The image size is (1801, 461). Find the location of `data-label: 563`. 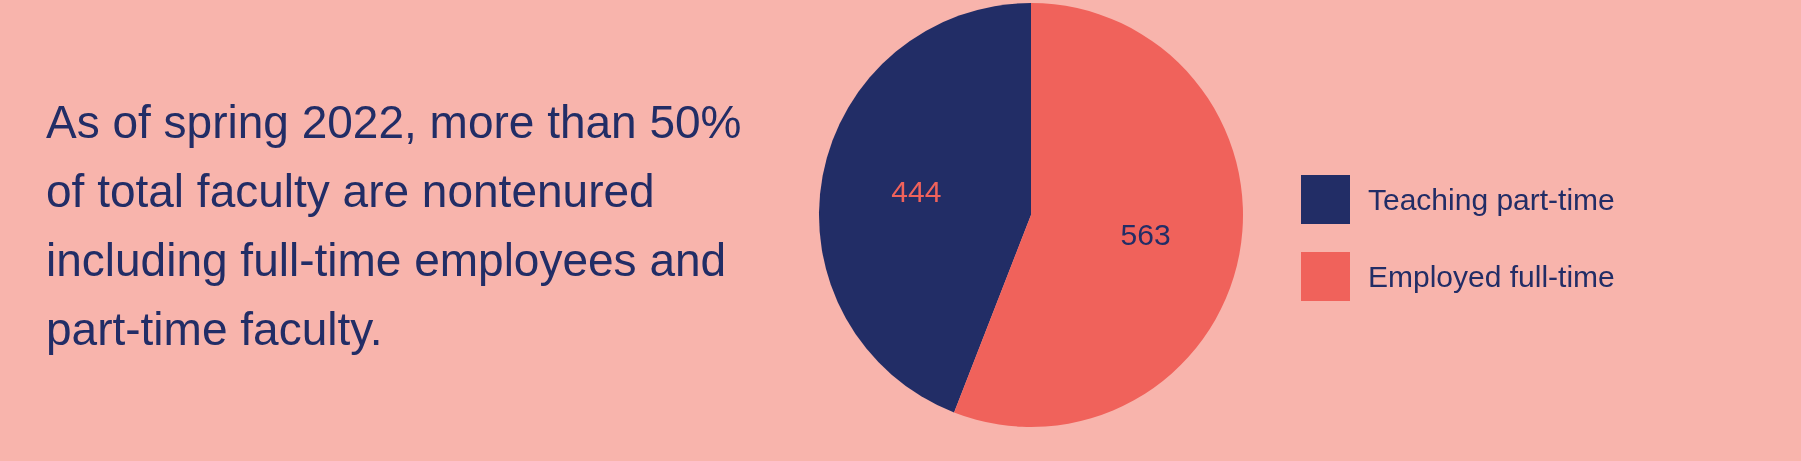

data-label: 563 is located at coordinates (1145, 234).